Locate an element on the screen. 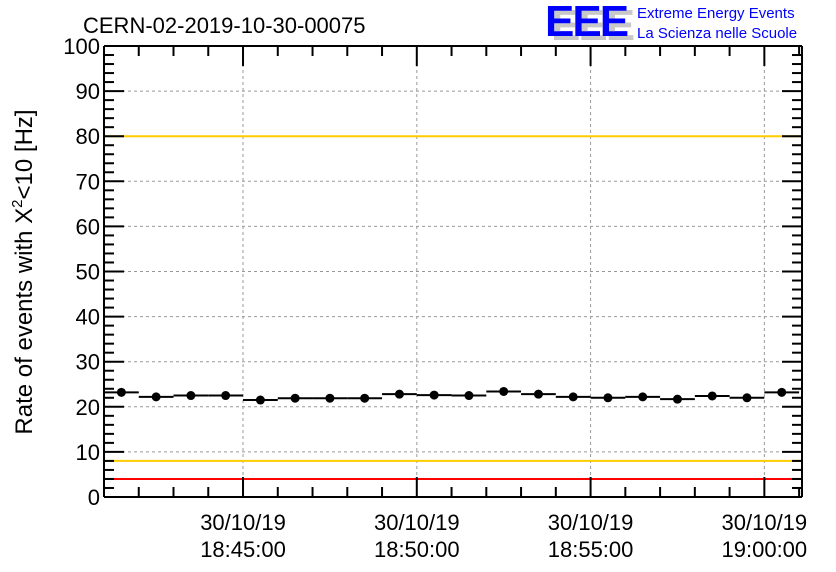 Image resolution: width=836 pixels, height=572 pixels. y-tick-label: 50 is located at coordinates (88, 272).